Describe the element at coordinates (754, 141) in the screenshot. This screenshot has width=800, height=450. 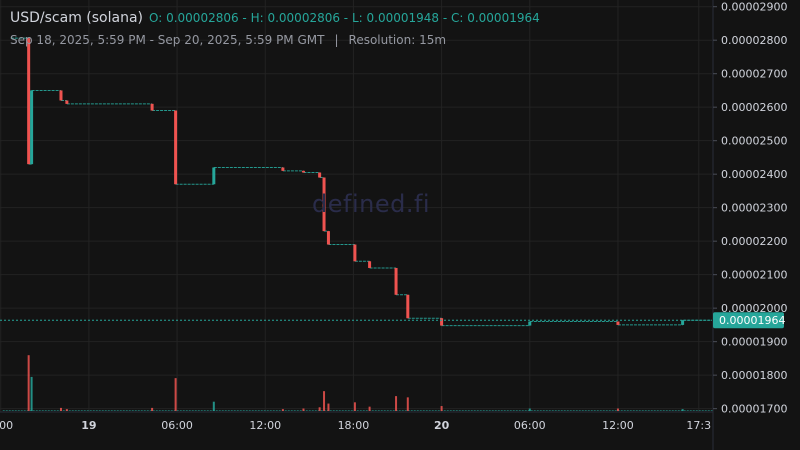
I see `price-tick-label: 0.00002500` at that location.